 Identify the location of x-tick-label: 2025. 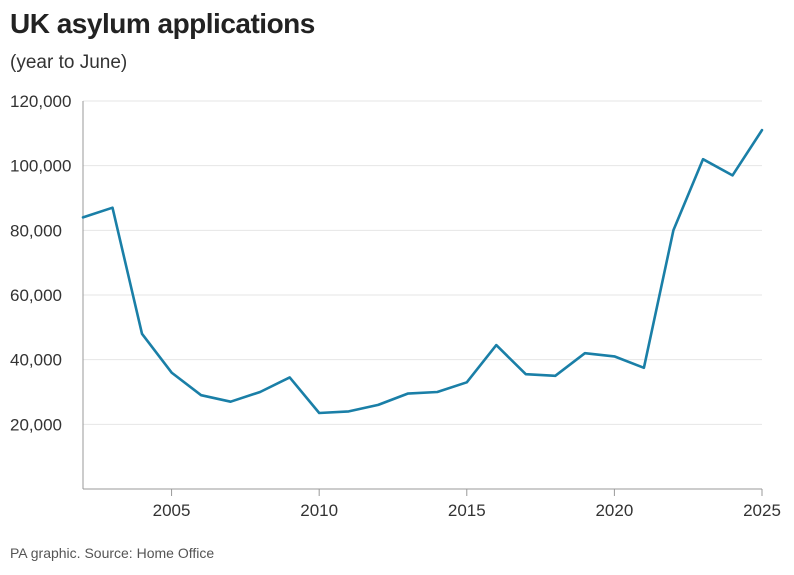
(762, 510).